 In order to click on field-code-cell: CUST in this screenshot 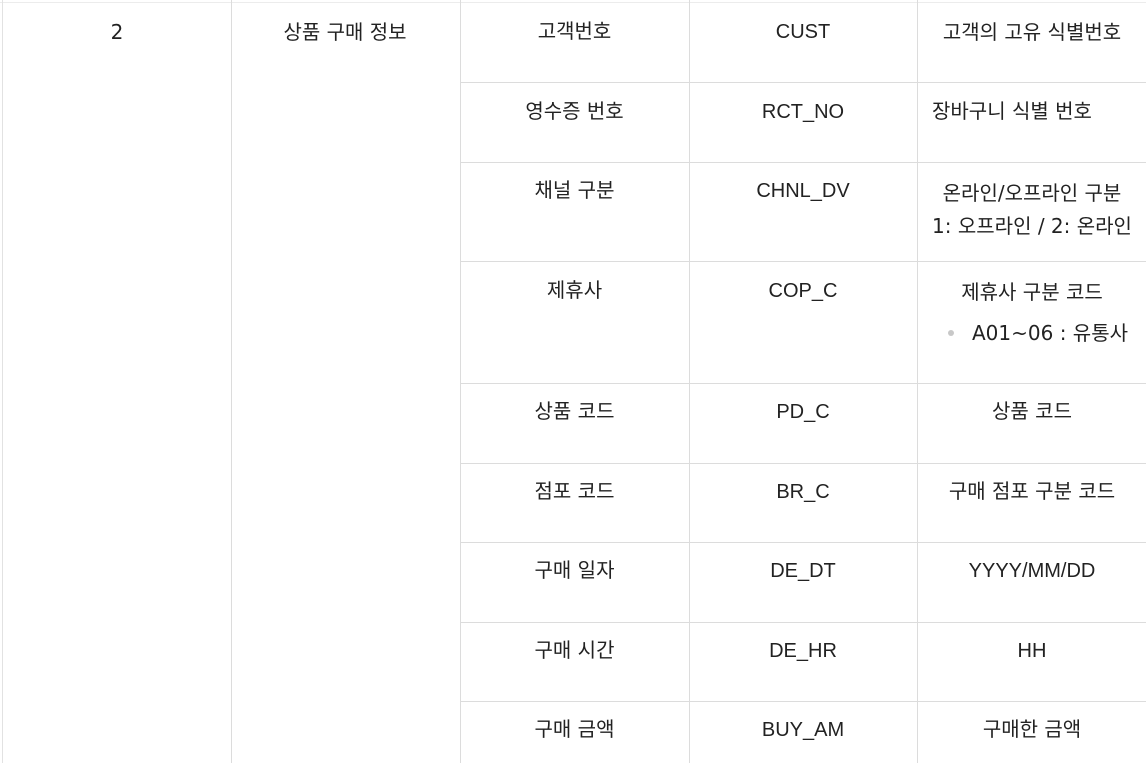, I will do `click(803, 32)`.